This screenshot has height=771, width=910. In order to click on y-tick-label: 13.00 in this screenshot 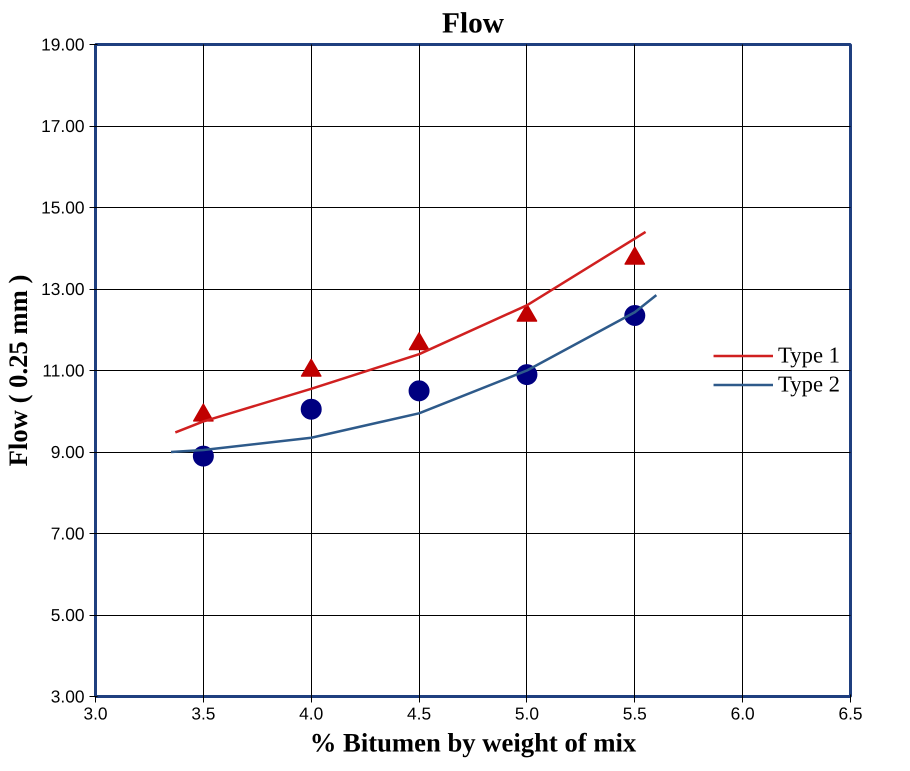, I will do `click(63, 289)`.